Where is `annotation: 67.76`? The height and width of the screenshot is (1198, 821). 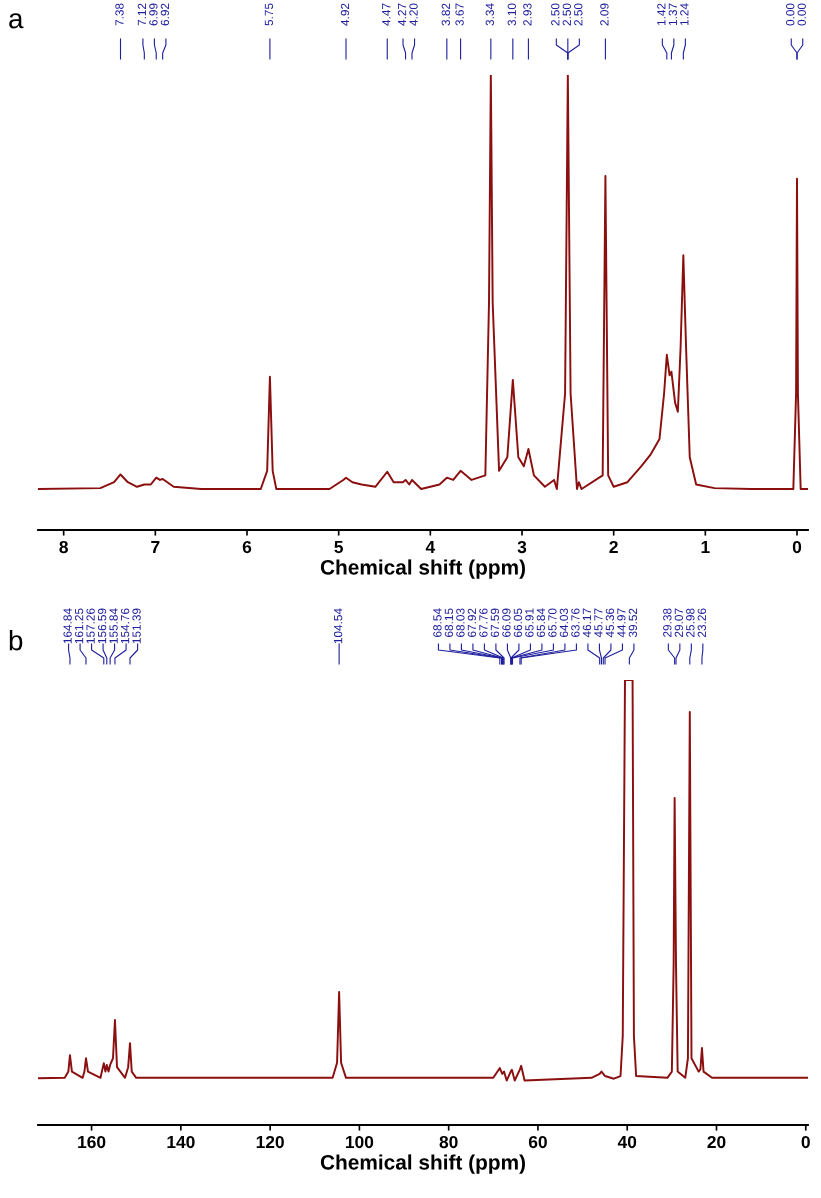
annotation: 67.76 is located at coordinates (483, 622).